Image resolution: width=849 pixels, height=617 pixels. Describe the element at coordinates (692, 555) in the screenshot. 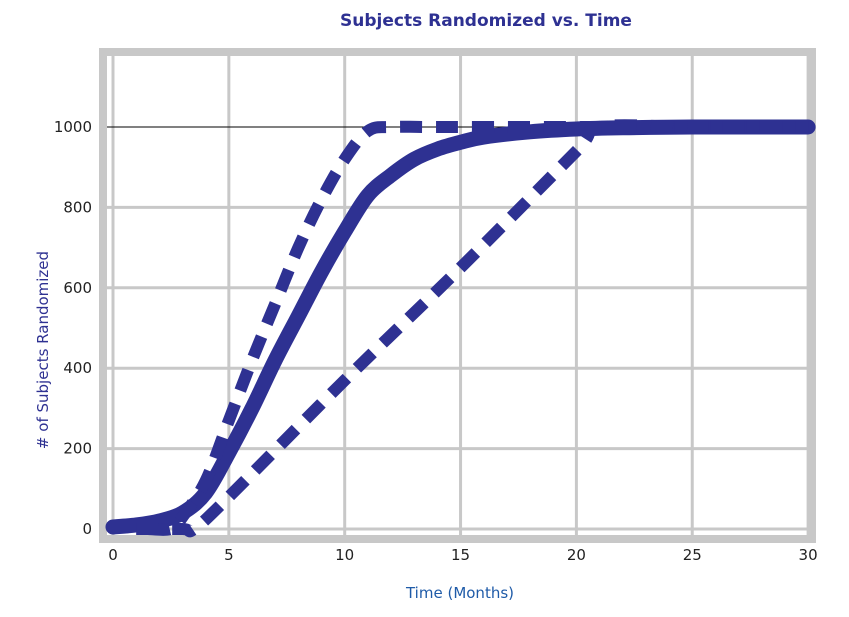

I see `x-tick-label: 25` at that location.